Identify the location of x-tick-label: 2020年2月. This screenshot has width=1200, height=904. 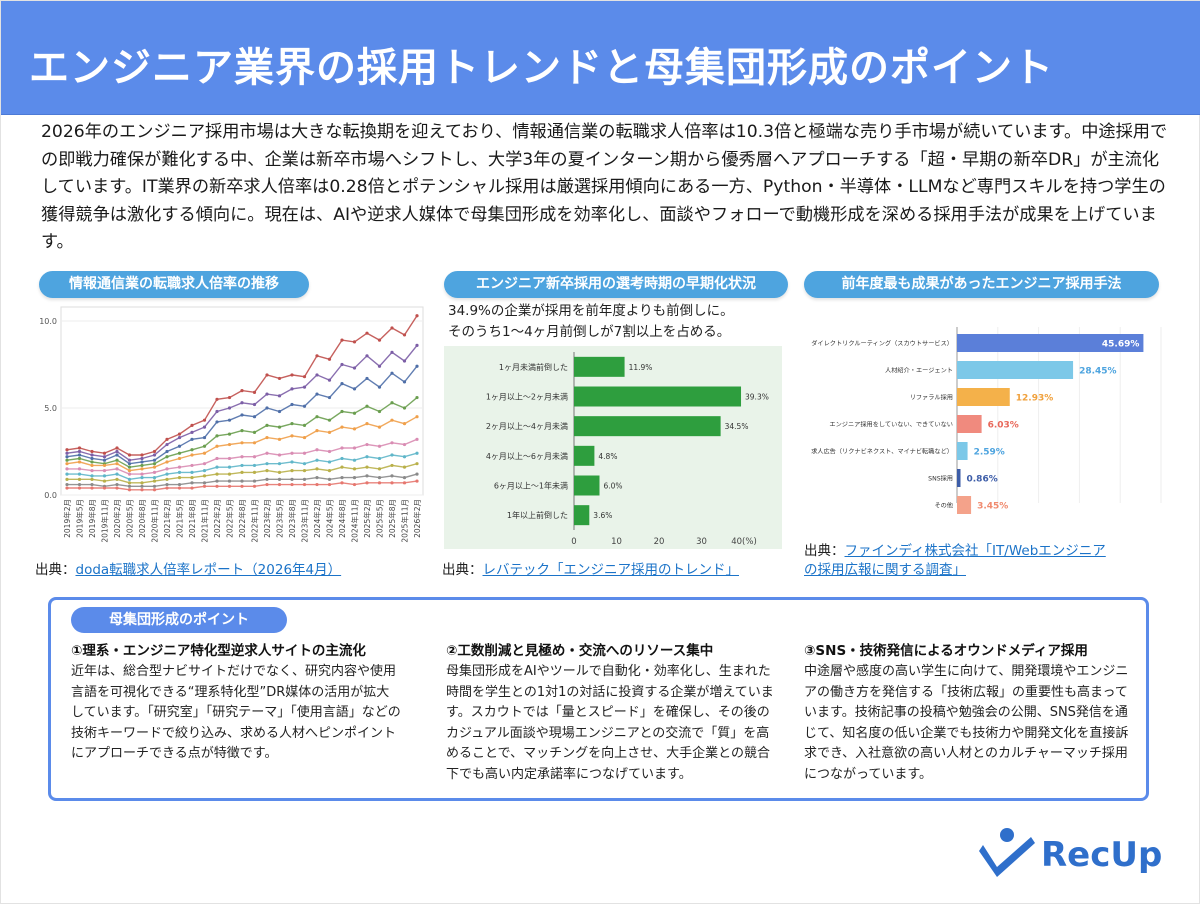
(117, 518).